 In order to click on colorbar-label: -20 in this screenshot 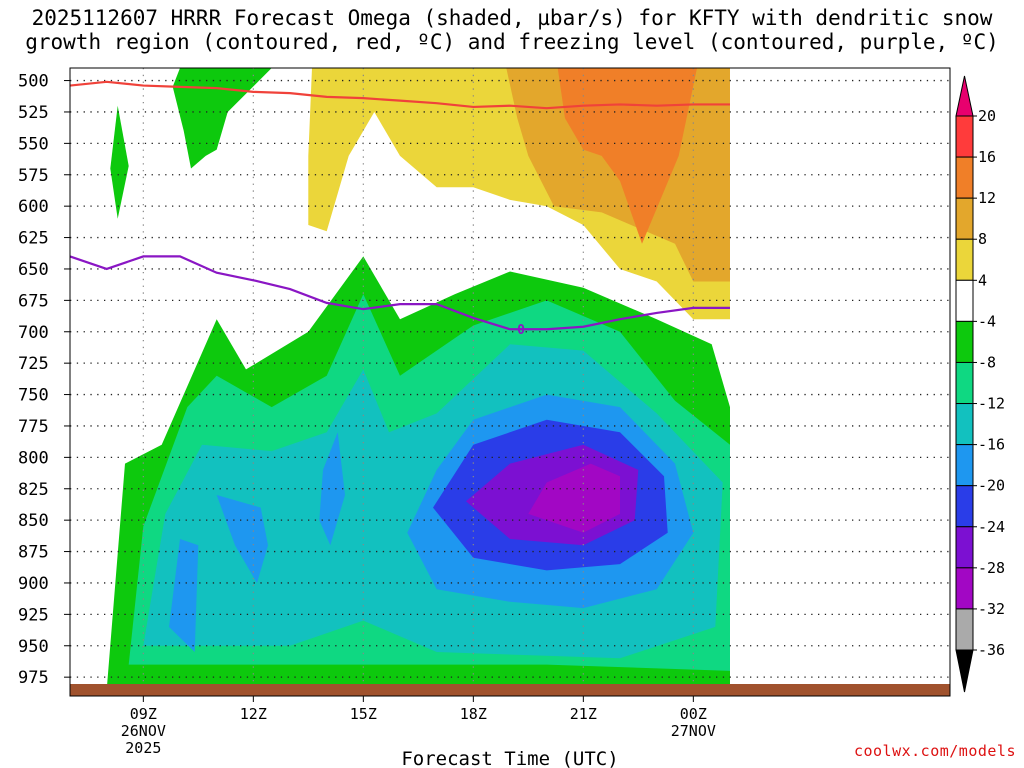, I will do `click(991, 486)`.